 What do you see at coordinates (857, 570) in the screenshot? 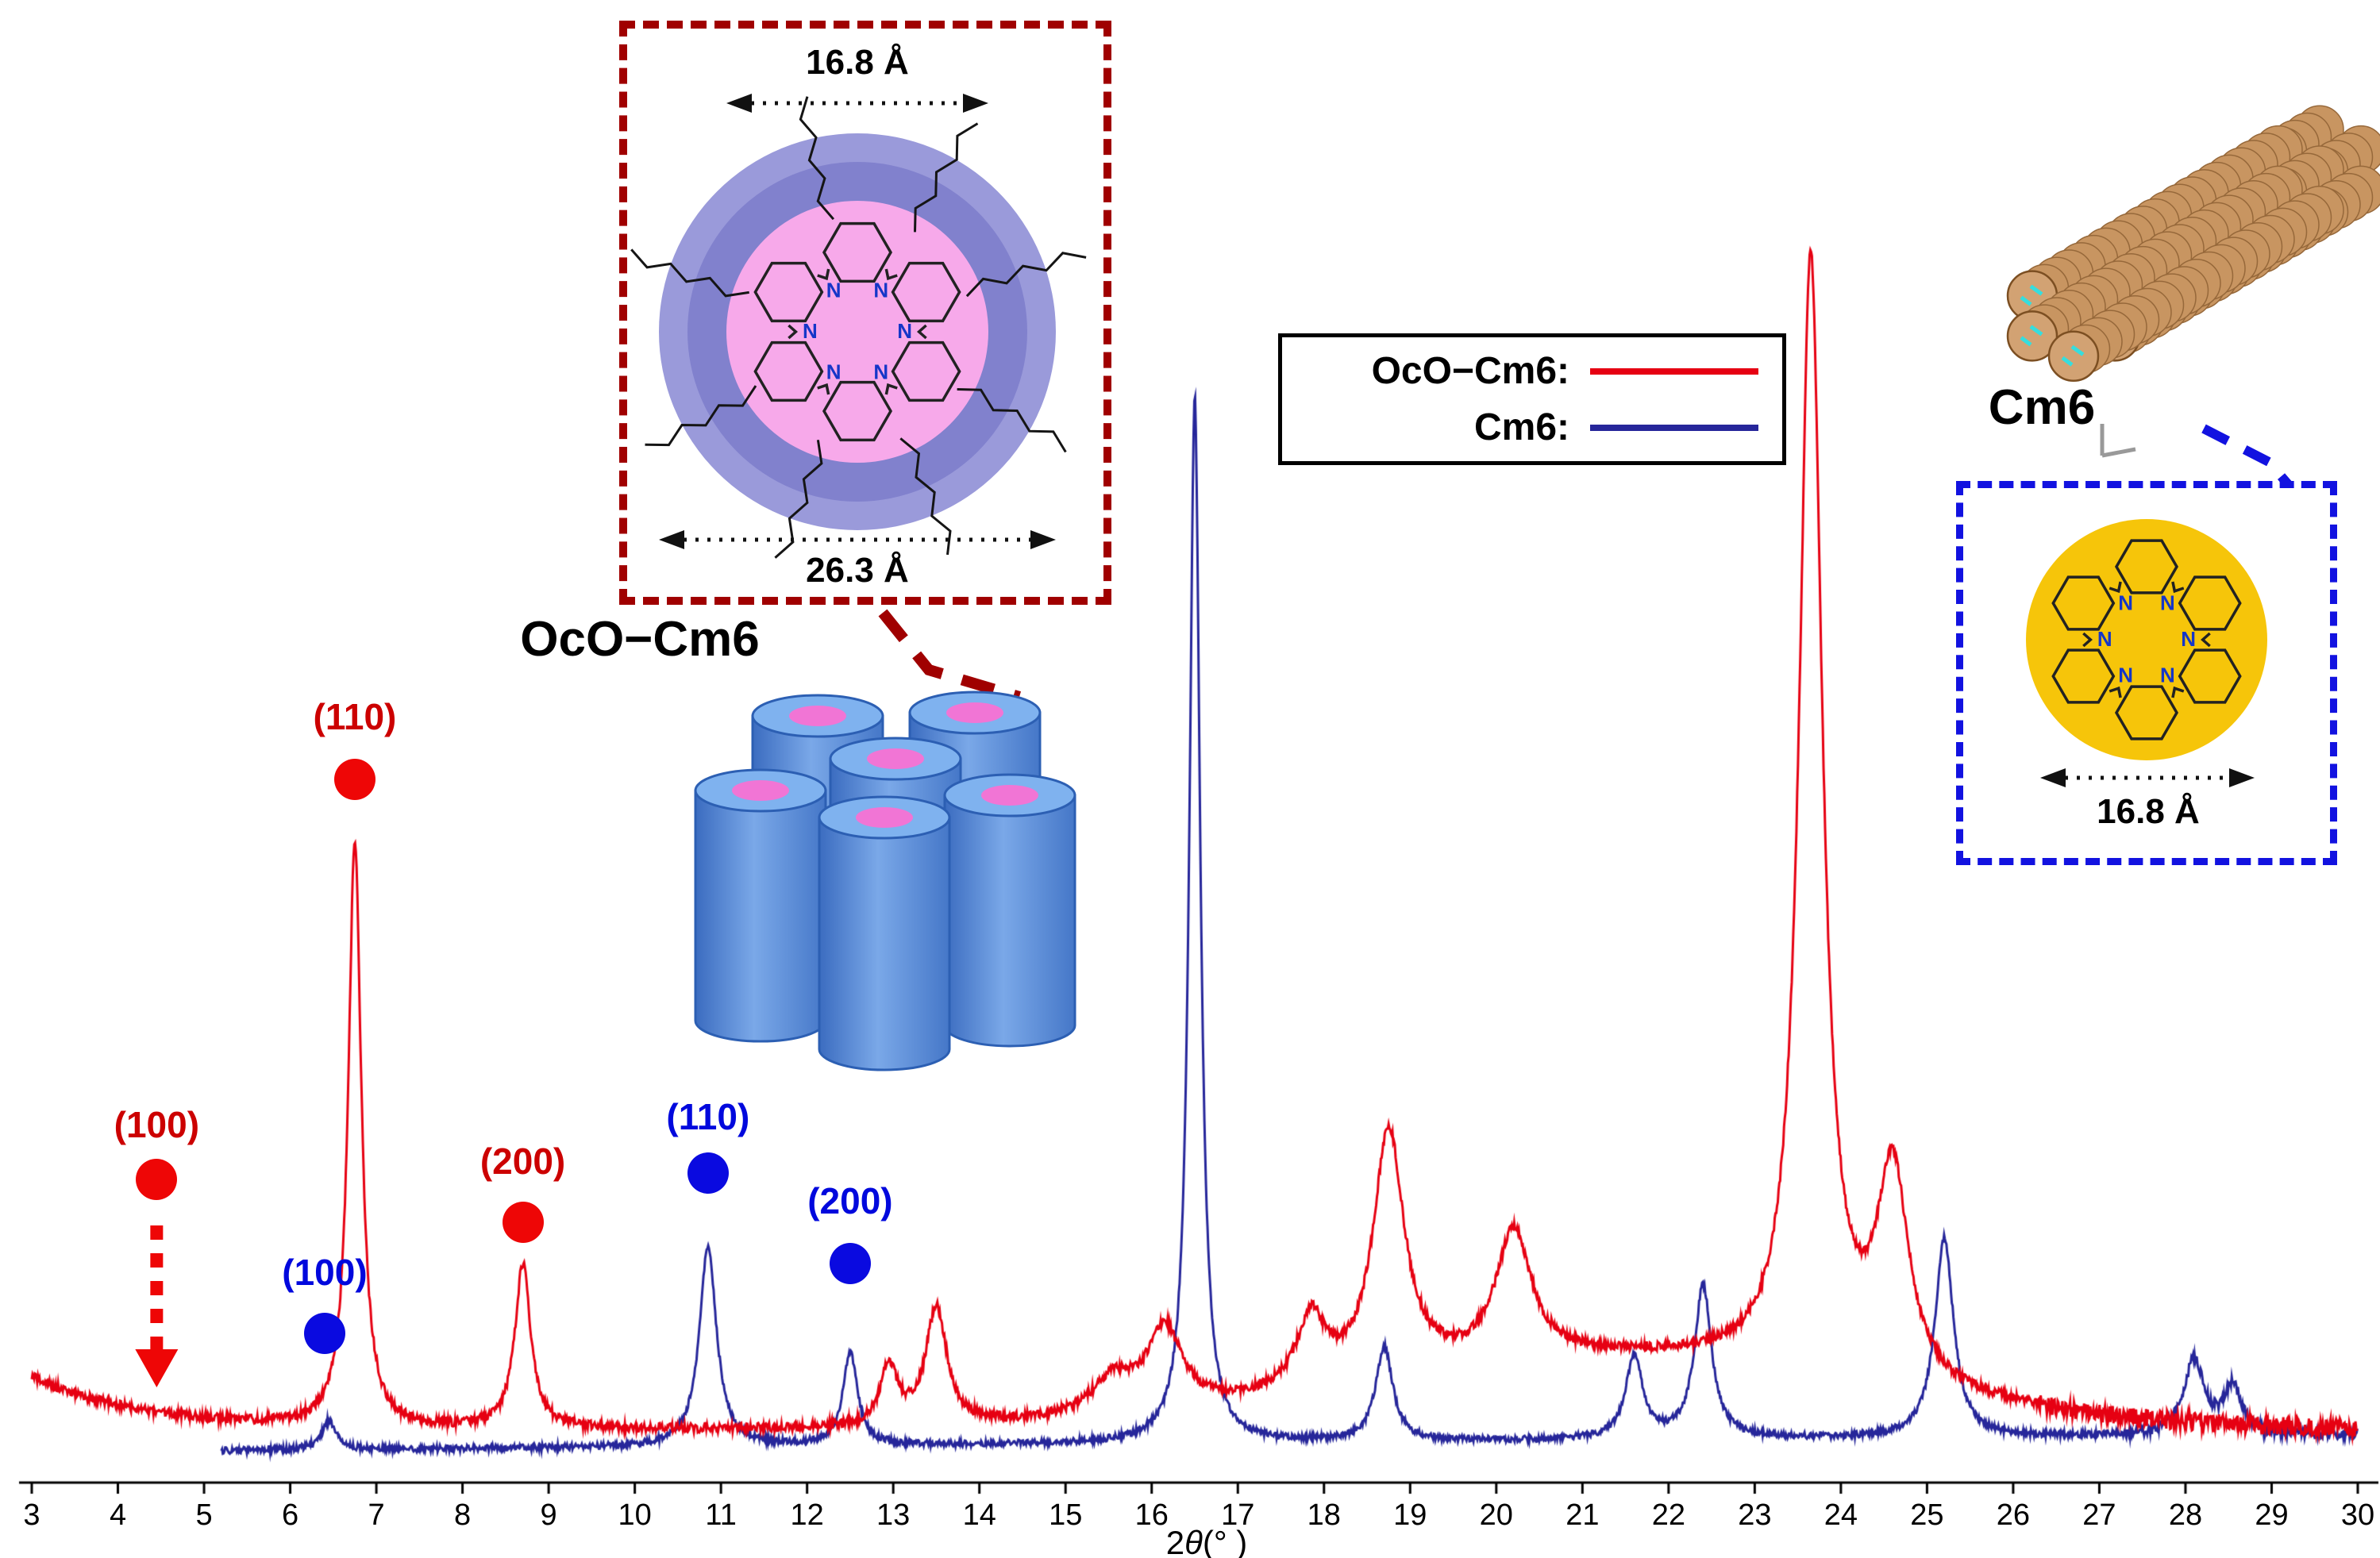
I see `outer-diameter-label: 26.3 Å` at bounding box center [857, 570].